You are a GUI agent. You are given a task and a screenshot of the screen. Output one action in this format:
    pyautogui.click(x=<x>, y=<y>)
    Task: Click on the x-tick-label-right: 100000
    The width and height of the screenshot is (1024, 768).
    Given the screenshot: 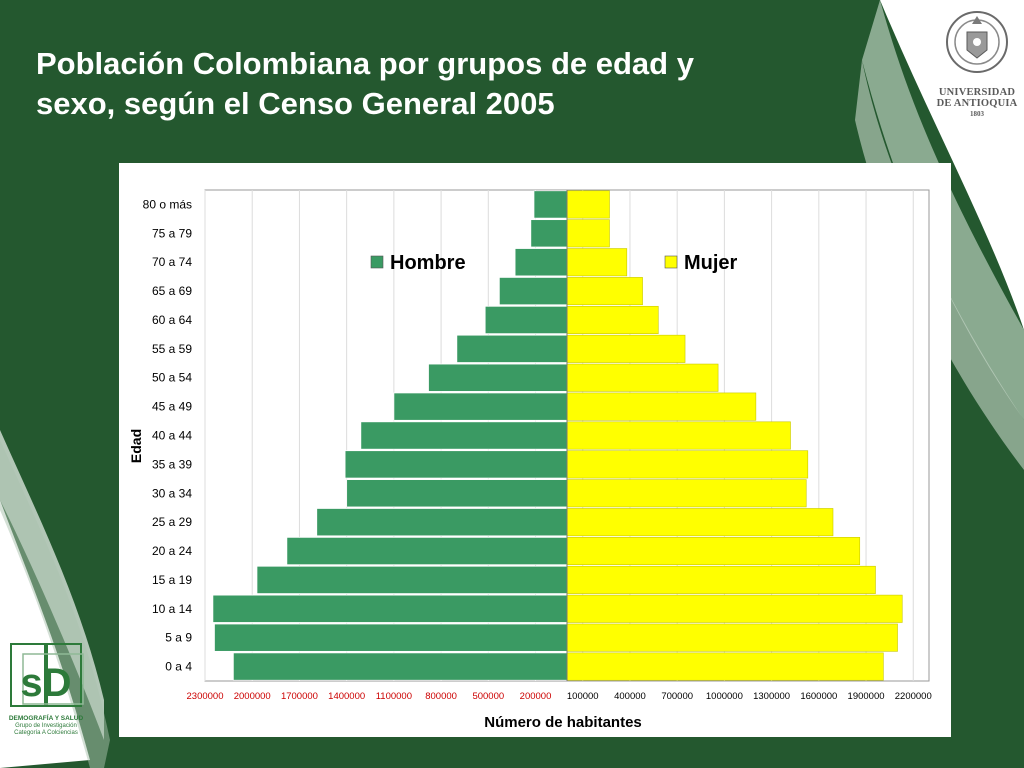 What is the action you would take?
    pyautogui.click(x=583, y=696)
    